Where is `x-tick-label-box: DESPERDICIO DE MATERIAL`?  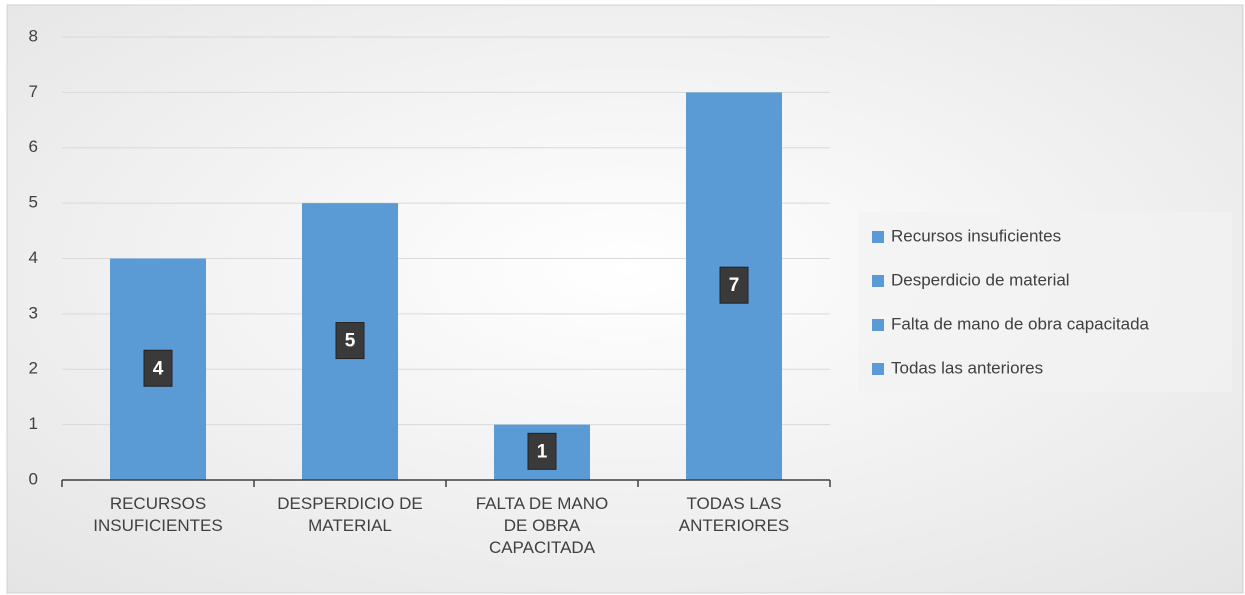
x-tick-label-box: DESPERDICIO DE MATERIAL is located at coordinates (350, 514).